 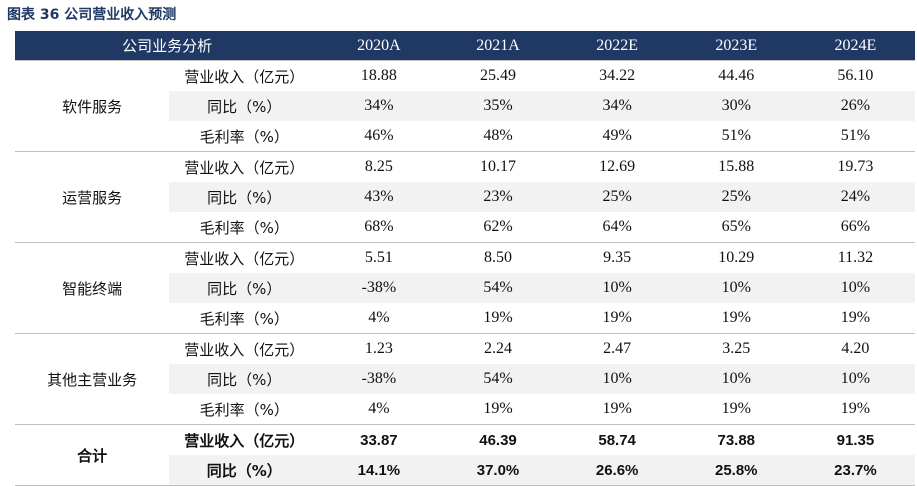 I want to click on value-cell: 43%, so click(x=379, y=197).